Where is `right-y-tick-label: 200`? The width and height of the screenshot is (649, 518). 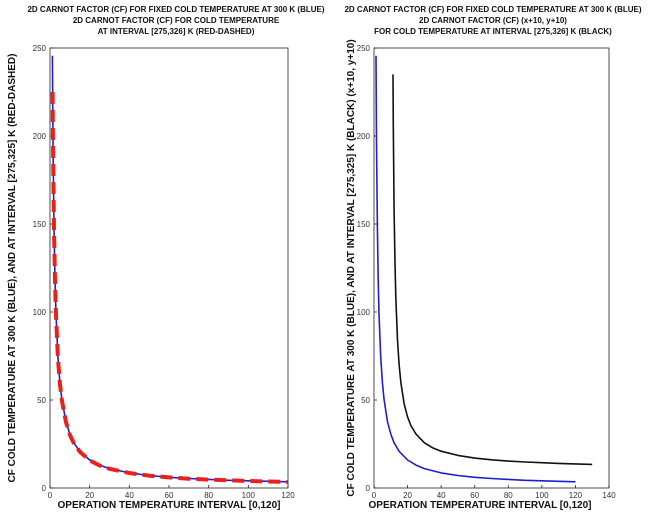 right-y-tick-label: 200 is located at coordinates (364, 136).